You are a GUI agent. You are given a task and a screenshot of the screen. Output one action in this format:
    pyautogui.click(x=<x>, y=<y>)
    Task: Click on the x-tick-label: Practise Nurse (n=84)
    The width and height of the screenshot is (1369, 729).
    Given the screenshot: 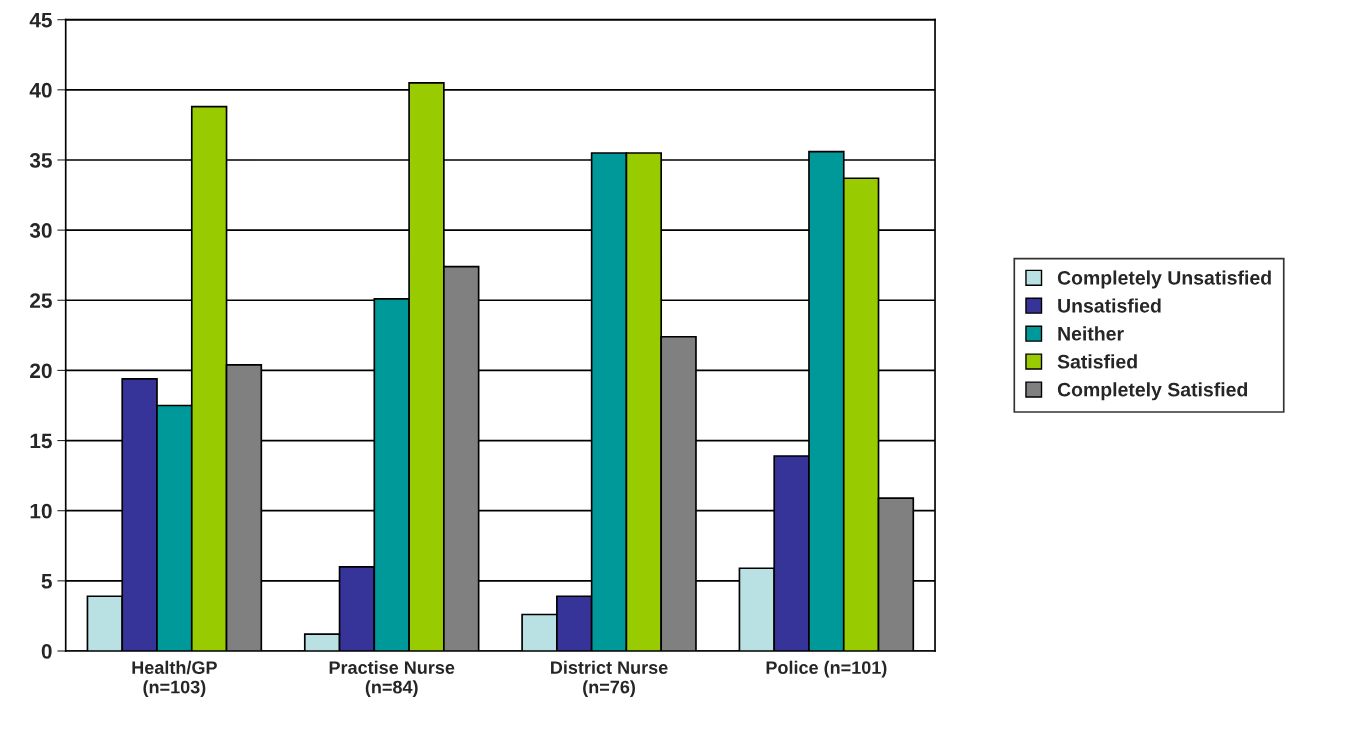 What is the action you would take?
    pyautogui.click(x=392, y=678)
    